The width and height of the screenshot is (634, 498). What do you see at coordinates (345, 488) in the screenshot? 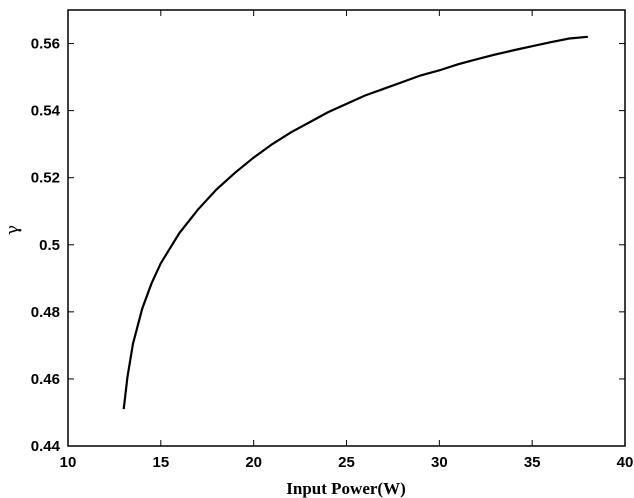
I see `x-axis-label: Input Power(W)` at bounding box center [345, 488].